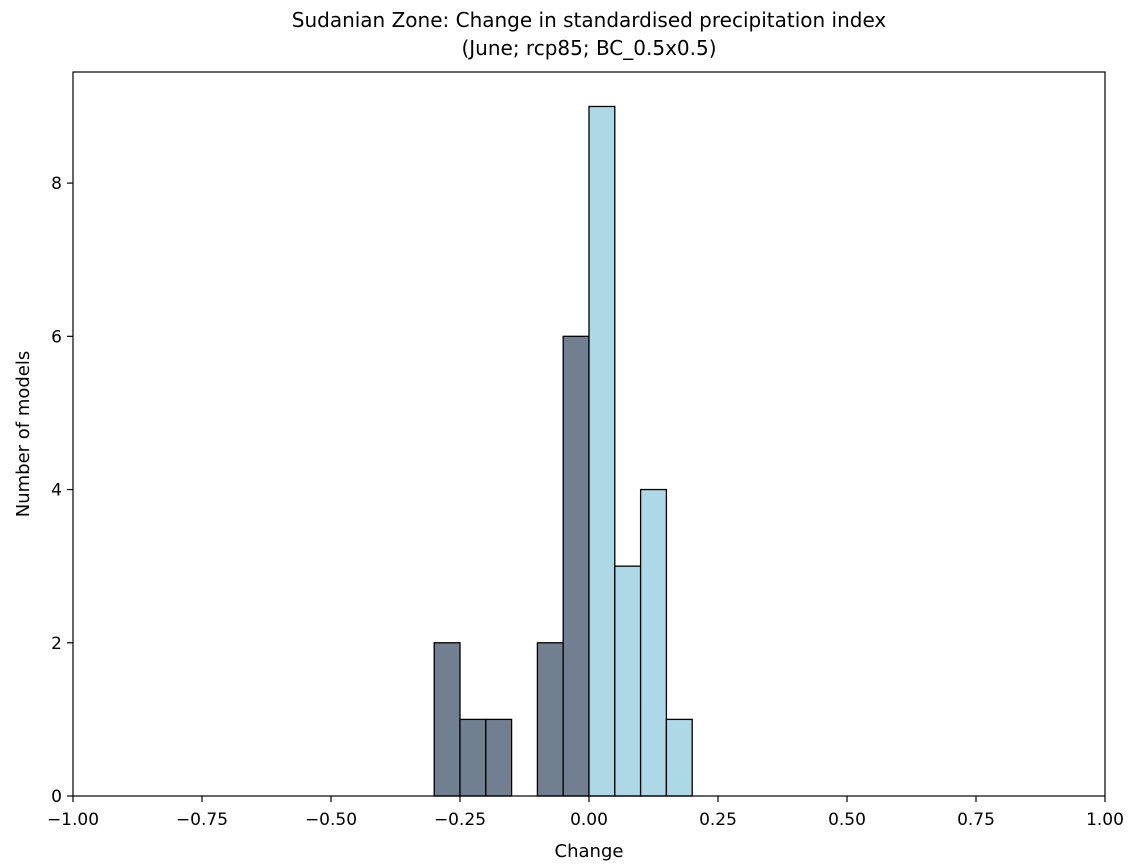  I want to click on x-tick-label: 0.75, so click(976, 820).